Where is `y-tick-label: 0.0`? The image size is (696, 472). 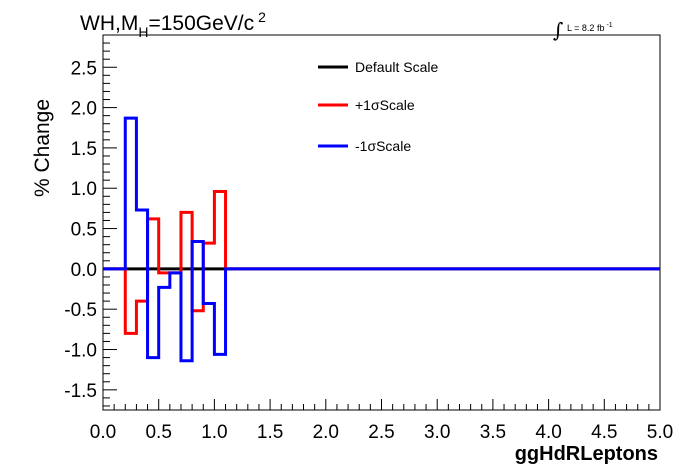 y-tick-label: 0.0 is located at coordinates (84, 270).